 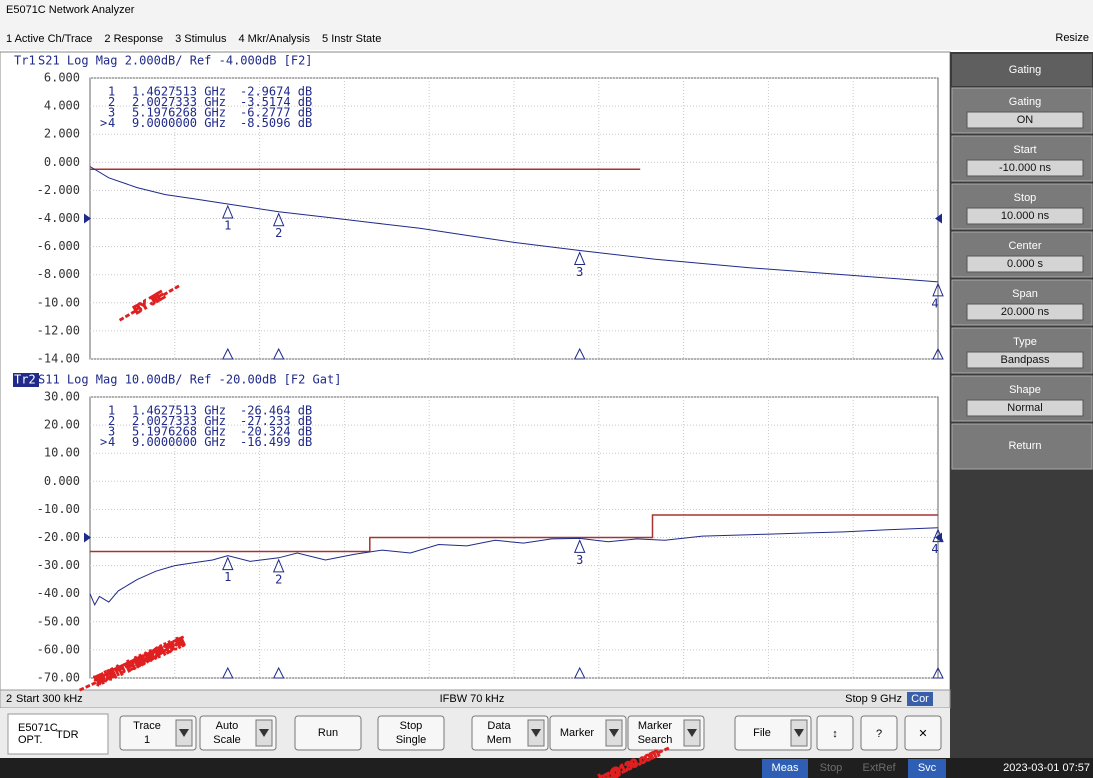 What do you see at coordinates (785, 768) in the screenshot?
I see `status-indicator: Meas` at bounding box center [785, 768].